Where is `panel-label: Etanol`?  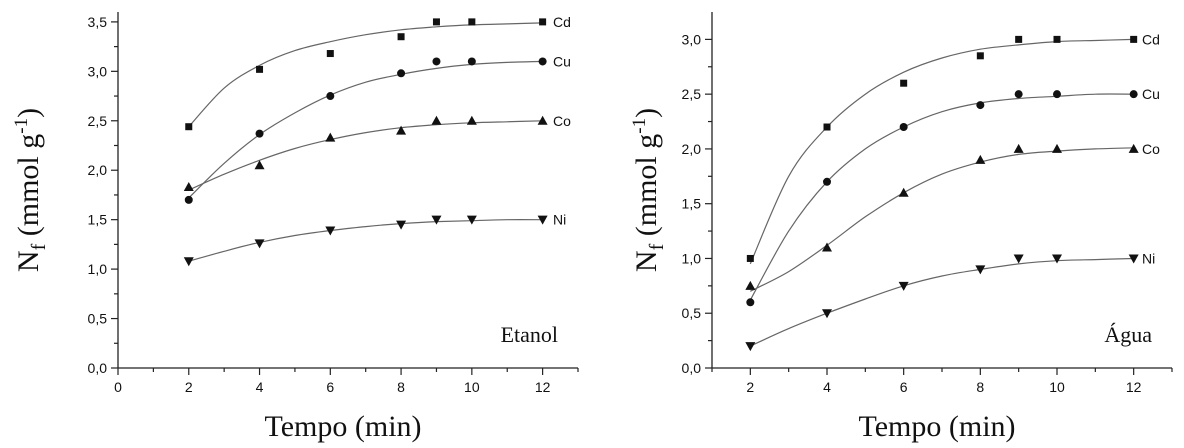 panel-label: Etanol is located at coordinates (529, 334).